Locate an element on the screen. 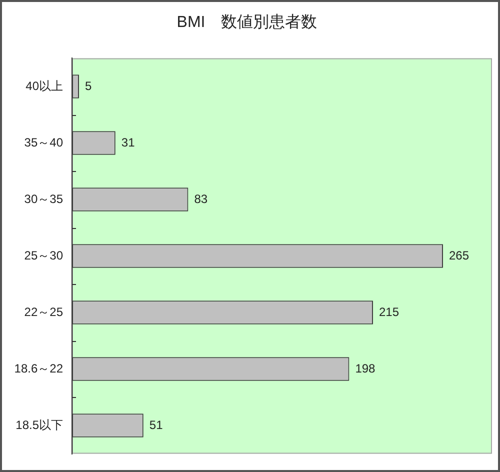 The height and width of the screenshot is (472, 500). data-label: 31 is located at coordinates (128, 142).